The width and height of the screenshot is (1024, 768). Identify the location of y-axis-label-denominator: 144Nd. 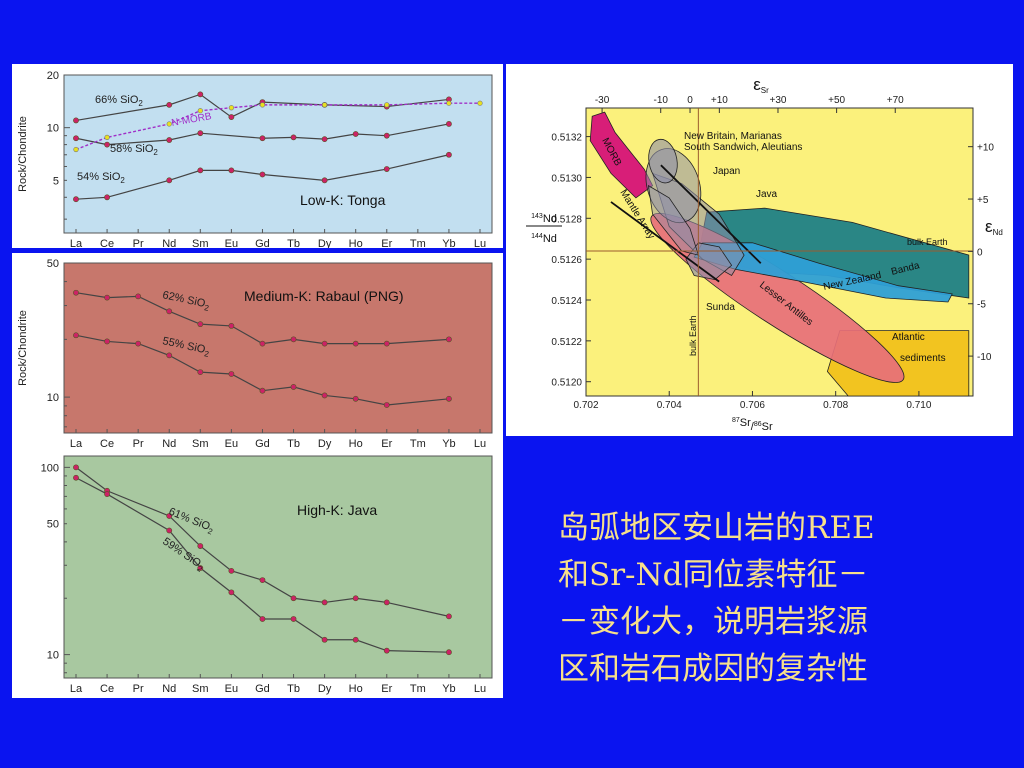
(544, 239).